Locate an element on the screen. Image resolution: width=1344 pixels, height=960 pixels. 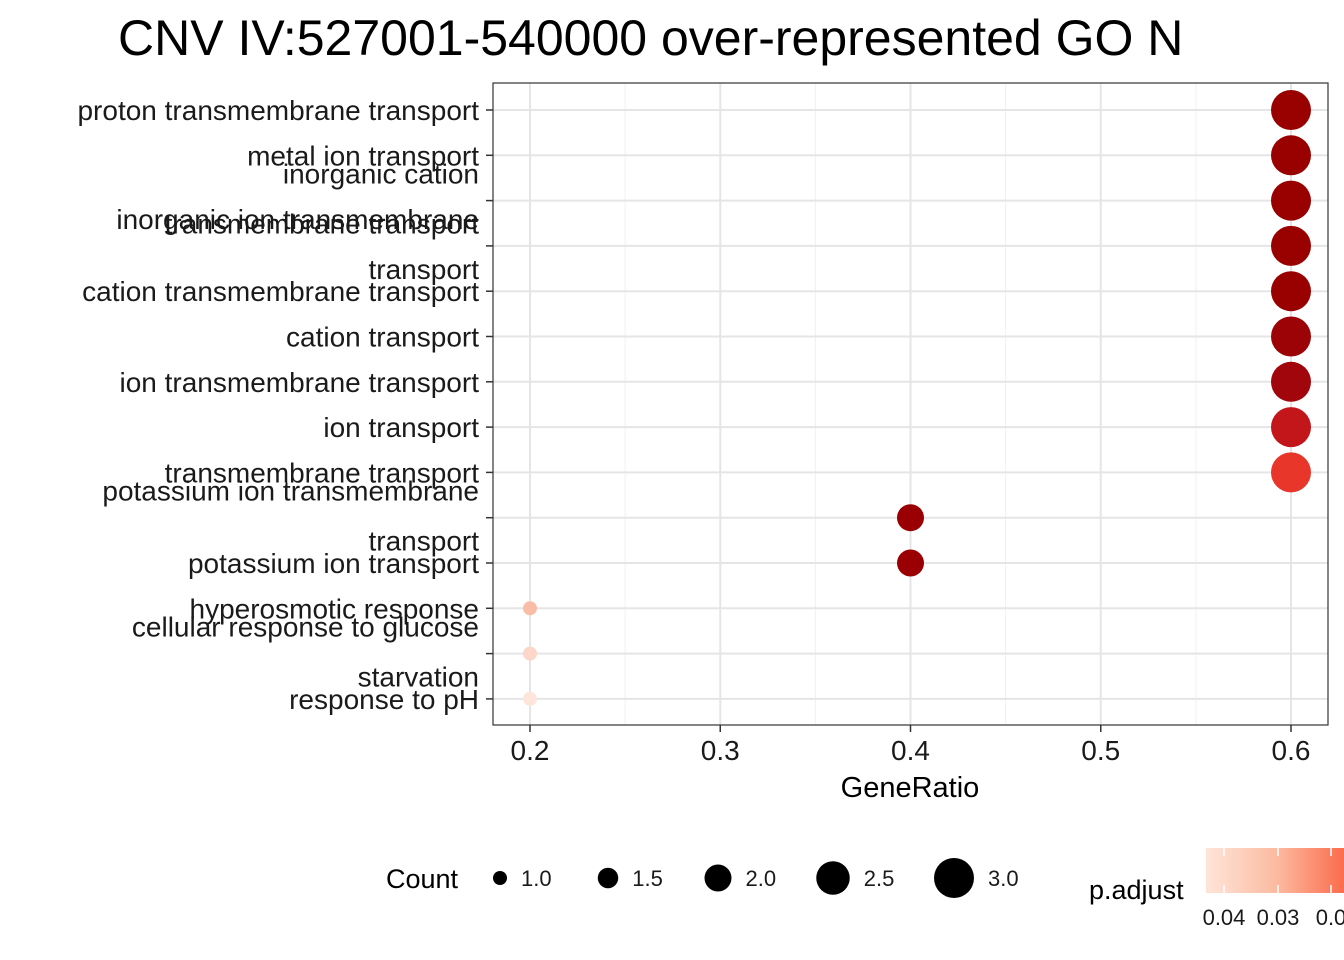
y-tick-label: ion transmembrane transport is located at coordinates (299, 382).